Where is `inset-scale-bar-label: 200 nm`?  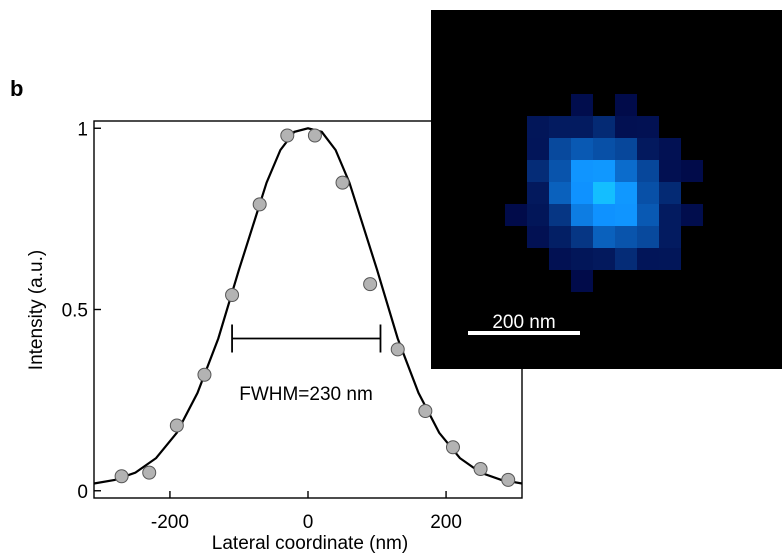 inset-scale-bar-label: 200 nm is located at coordinates (523, 322).